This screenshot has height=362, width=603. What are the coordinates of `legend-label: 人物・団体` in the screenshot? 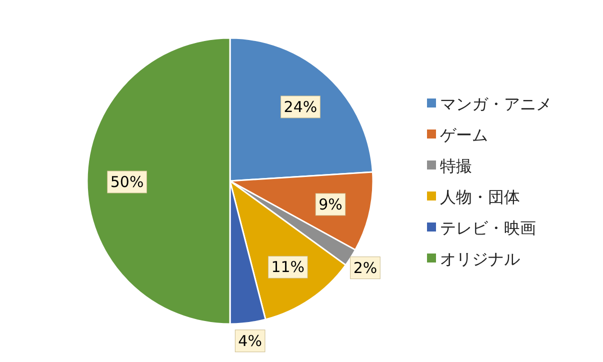 It's located at (480, 197).